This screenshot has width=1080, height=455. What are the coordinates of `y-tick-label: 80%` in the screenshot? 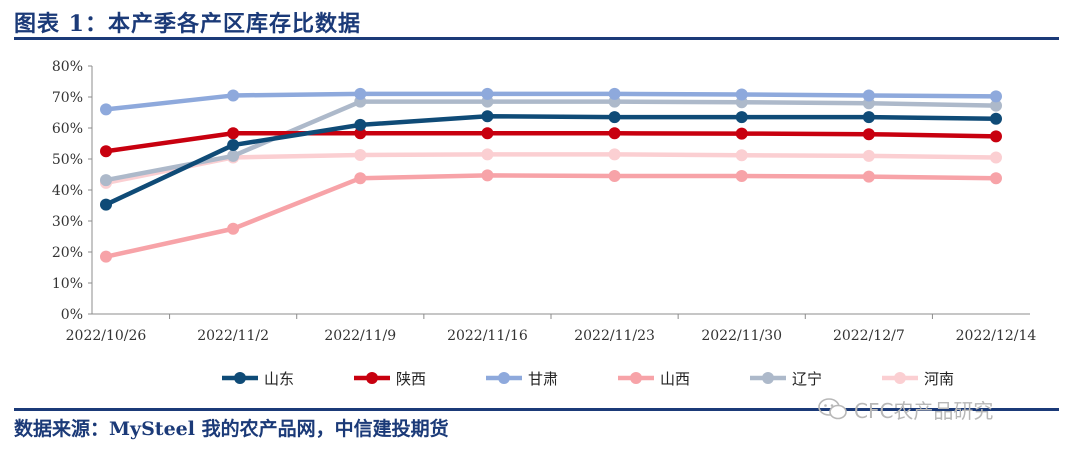 It's located at (67, 67).